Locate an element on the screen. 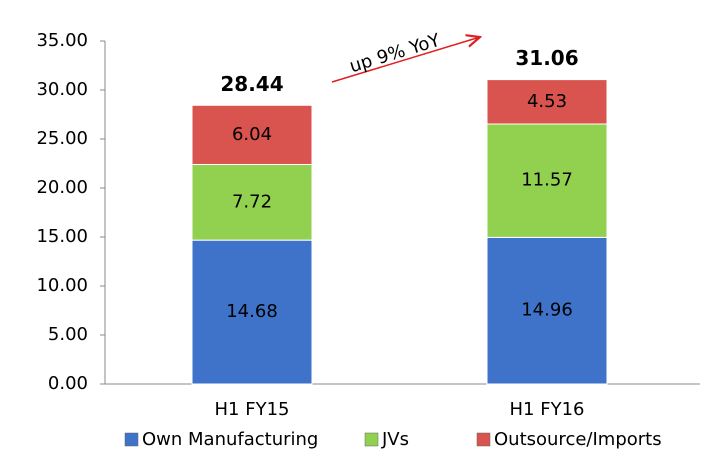 Image resolution: width=719 pixels, height=457 pixels. x-tick-label: H1 FY16 is located at coordinates (547, 409).